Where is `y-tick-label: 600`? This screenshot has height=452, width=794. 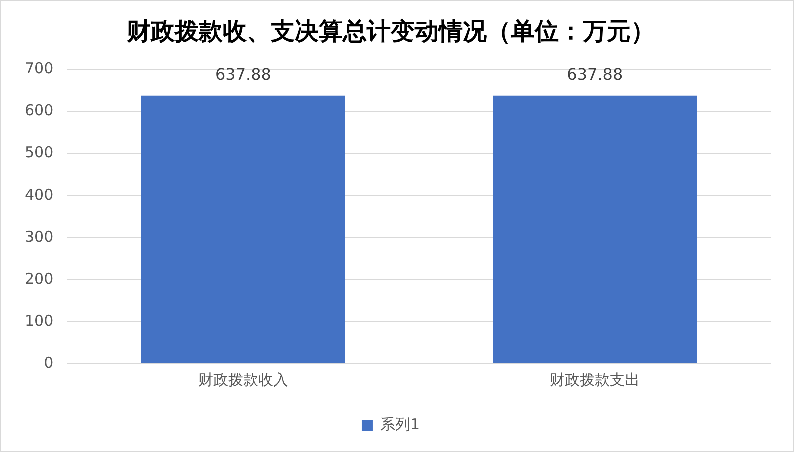
y-tick-label: 600 is located at coordinates (39, 111).